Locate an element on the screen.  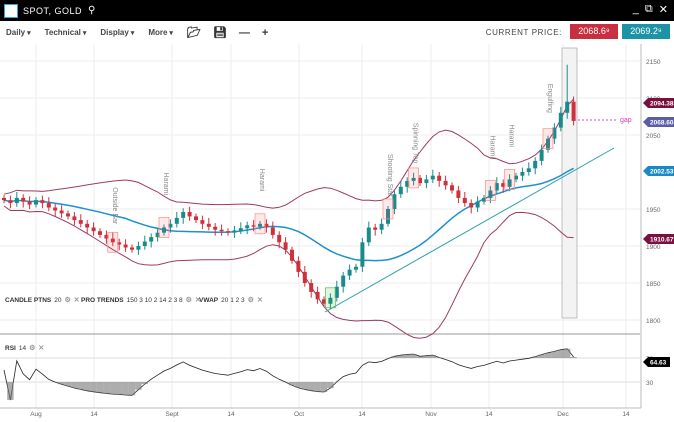
minimize-icon: _ is located at coordinates (635, 9).